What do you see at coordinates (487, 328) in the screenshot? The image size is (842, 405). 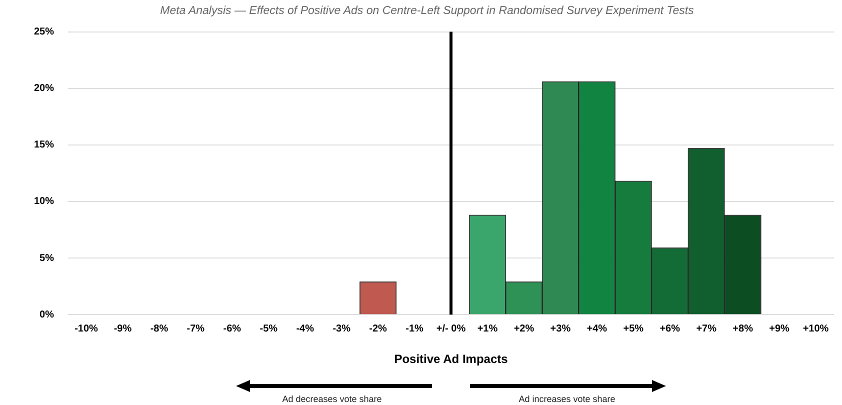 I see `x-tick-label: +1%` at bounding box center [487, 328].